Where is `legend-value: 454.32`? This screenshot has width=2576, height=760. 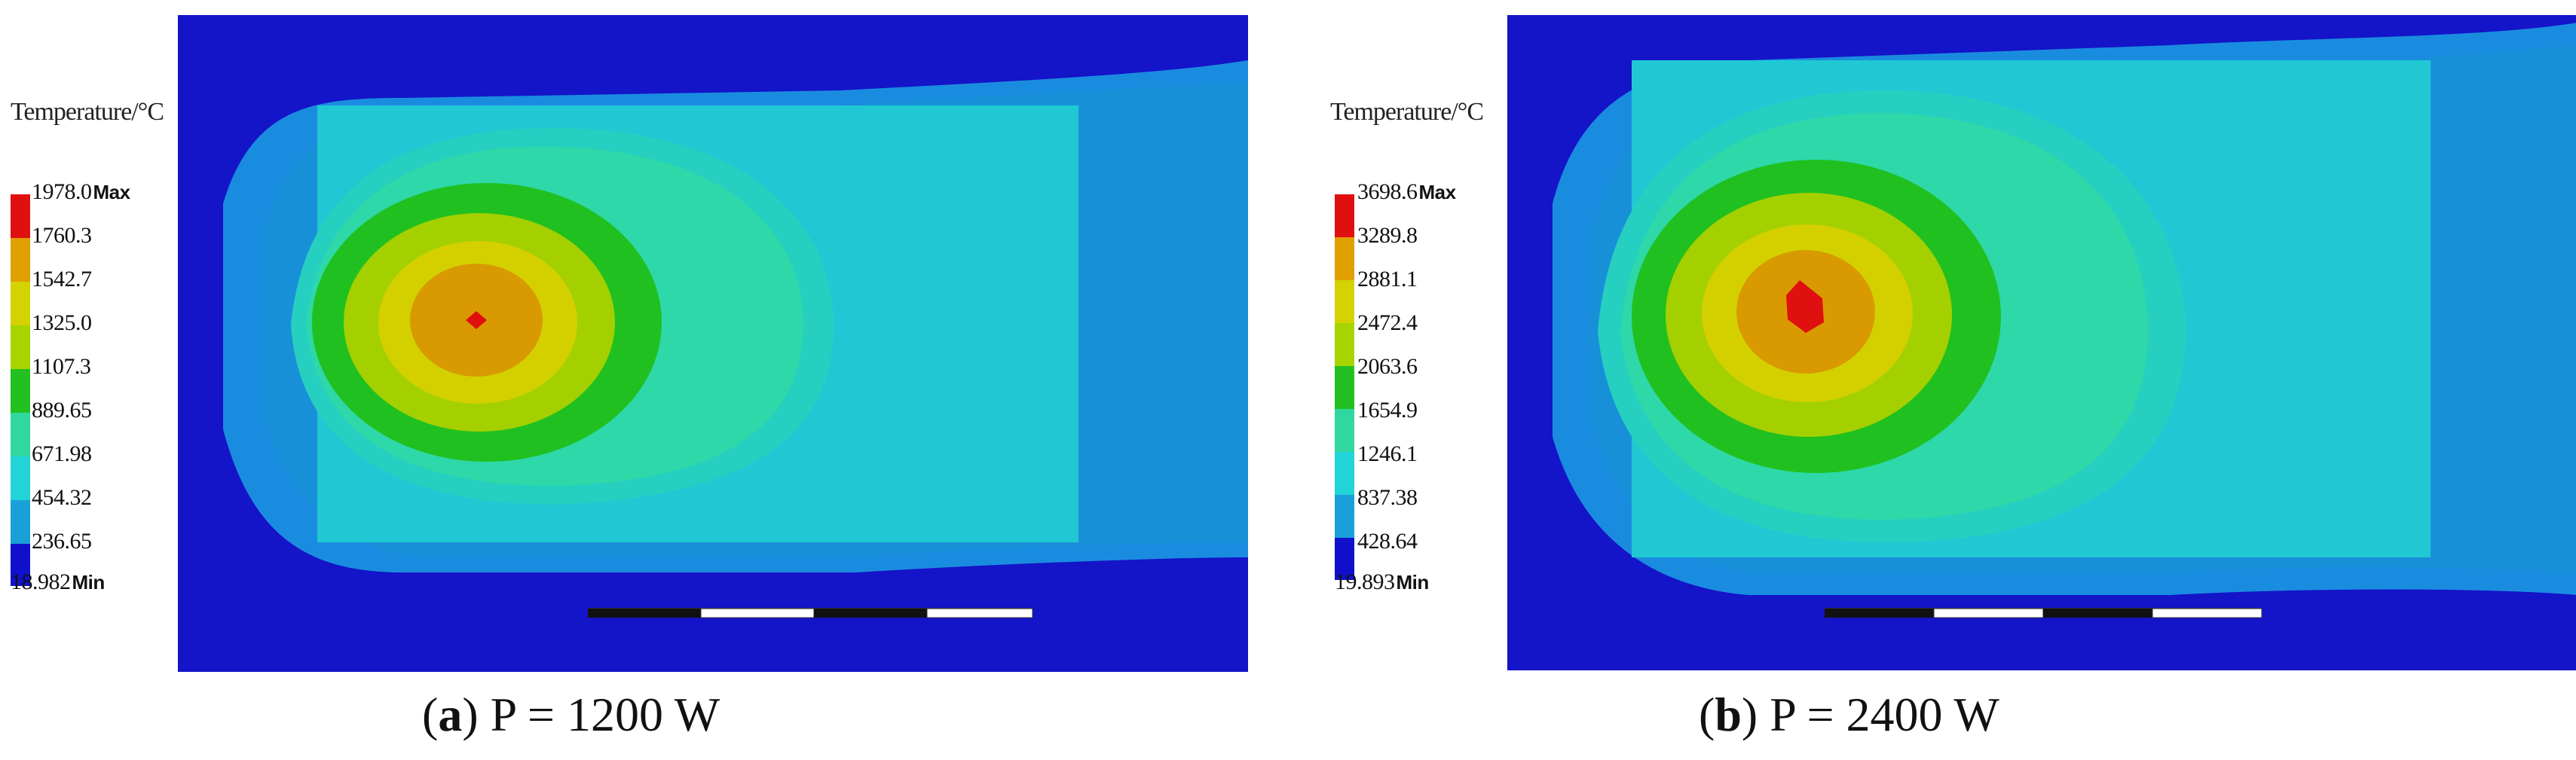
legend-value: 454.32 is located at coordinates (62, 498).